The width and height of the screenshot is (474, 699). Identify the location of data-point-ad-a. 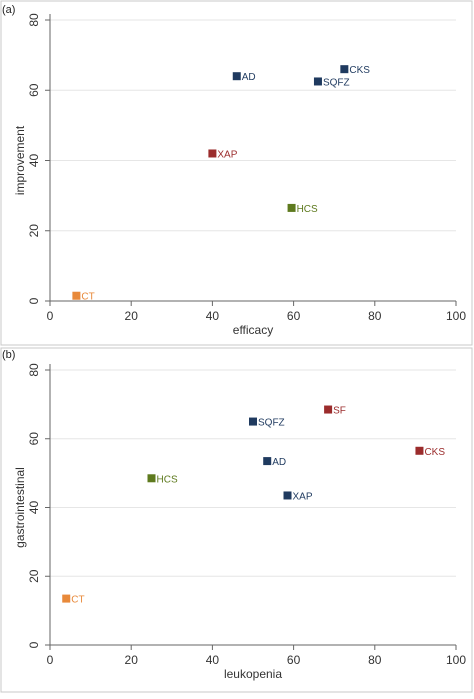
(236, 76).